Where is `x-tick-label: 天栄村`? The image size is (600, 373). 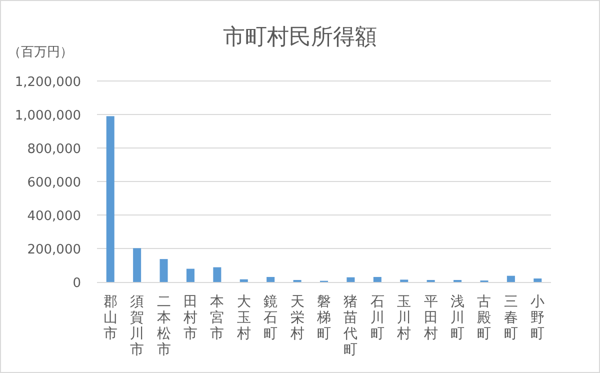 x-tick-label: 天栄村 is located at coordinates (296, 318).